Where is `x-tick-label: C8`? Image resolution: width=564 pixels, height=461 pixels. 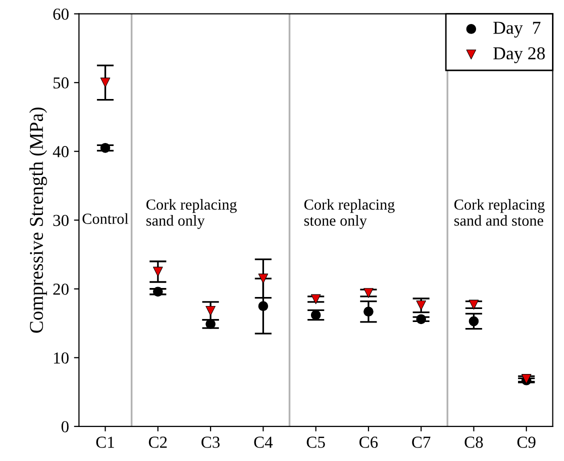
x-tick-label: C8 is located at coordinates (473, 442).